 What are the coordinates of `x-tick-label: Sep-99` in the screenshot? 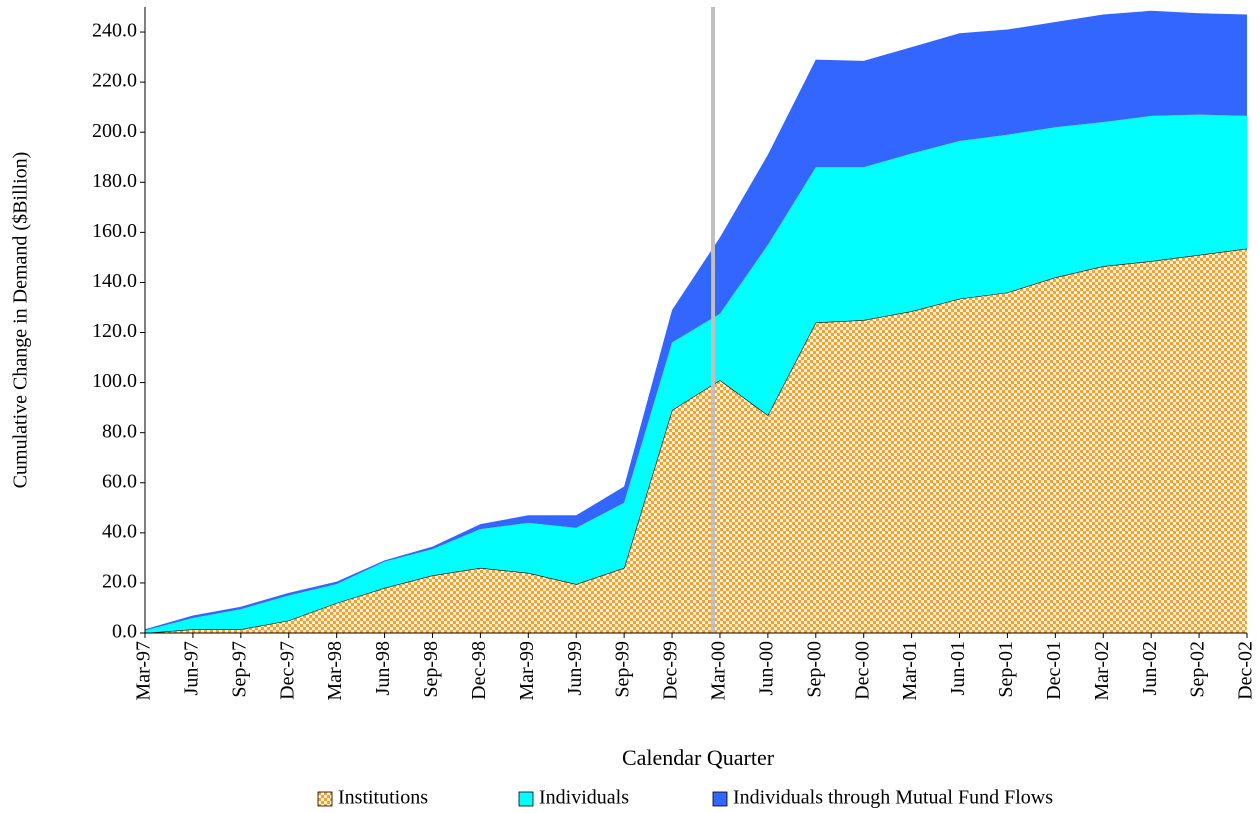 It's located at (623, 669).